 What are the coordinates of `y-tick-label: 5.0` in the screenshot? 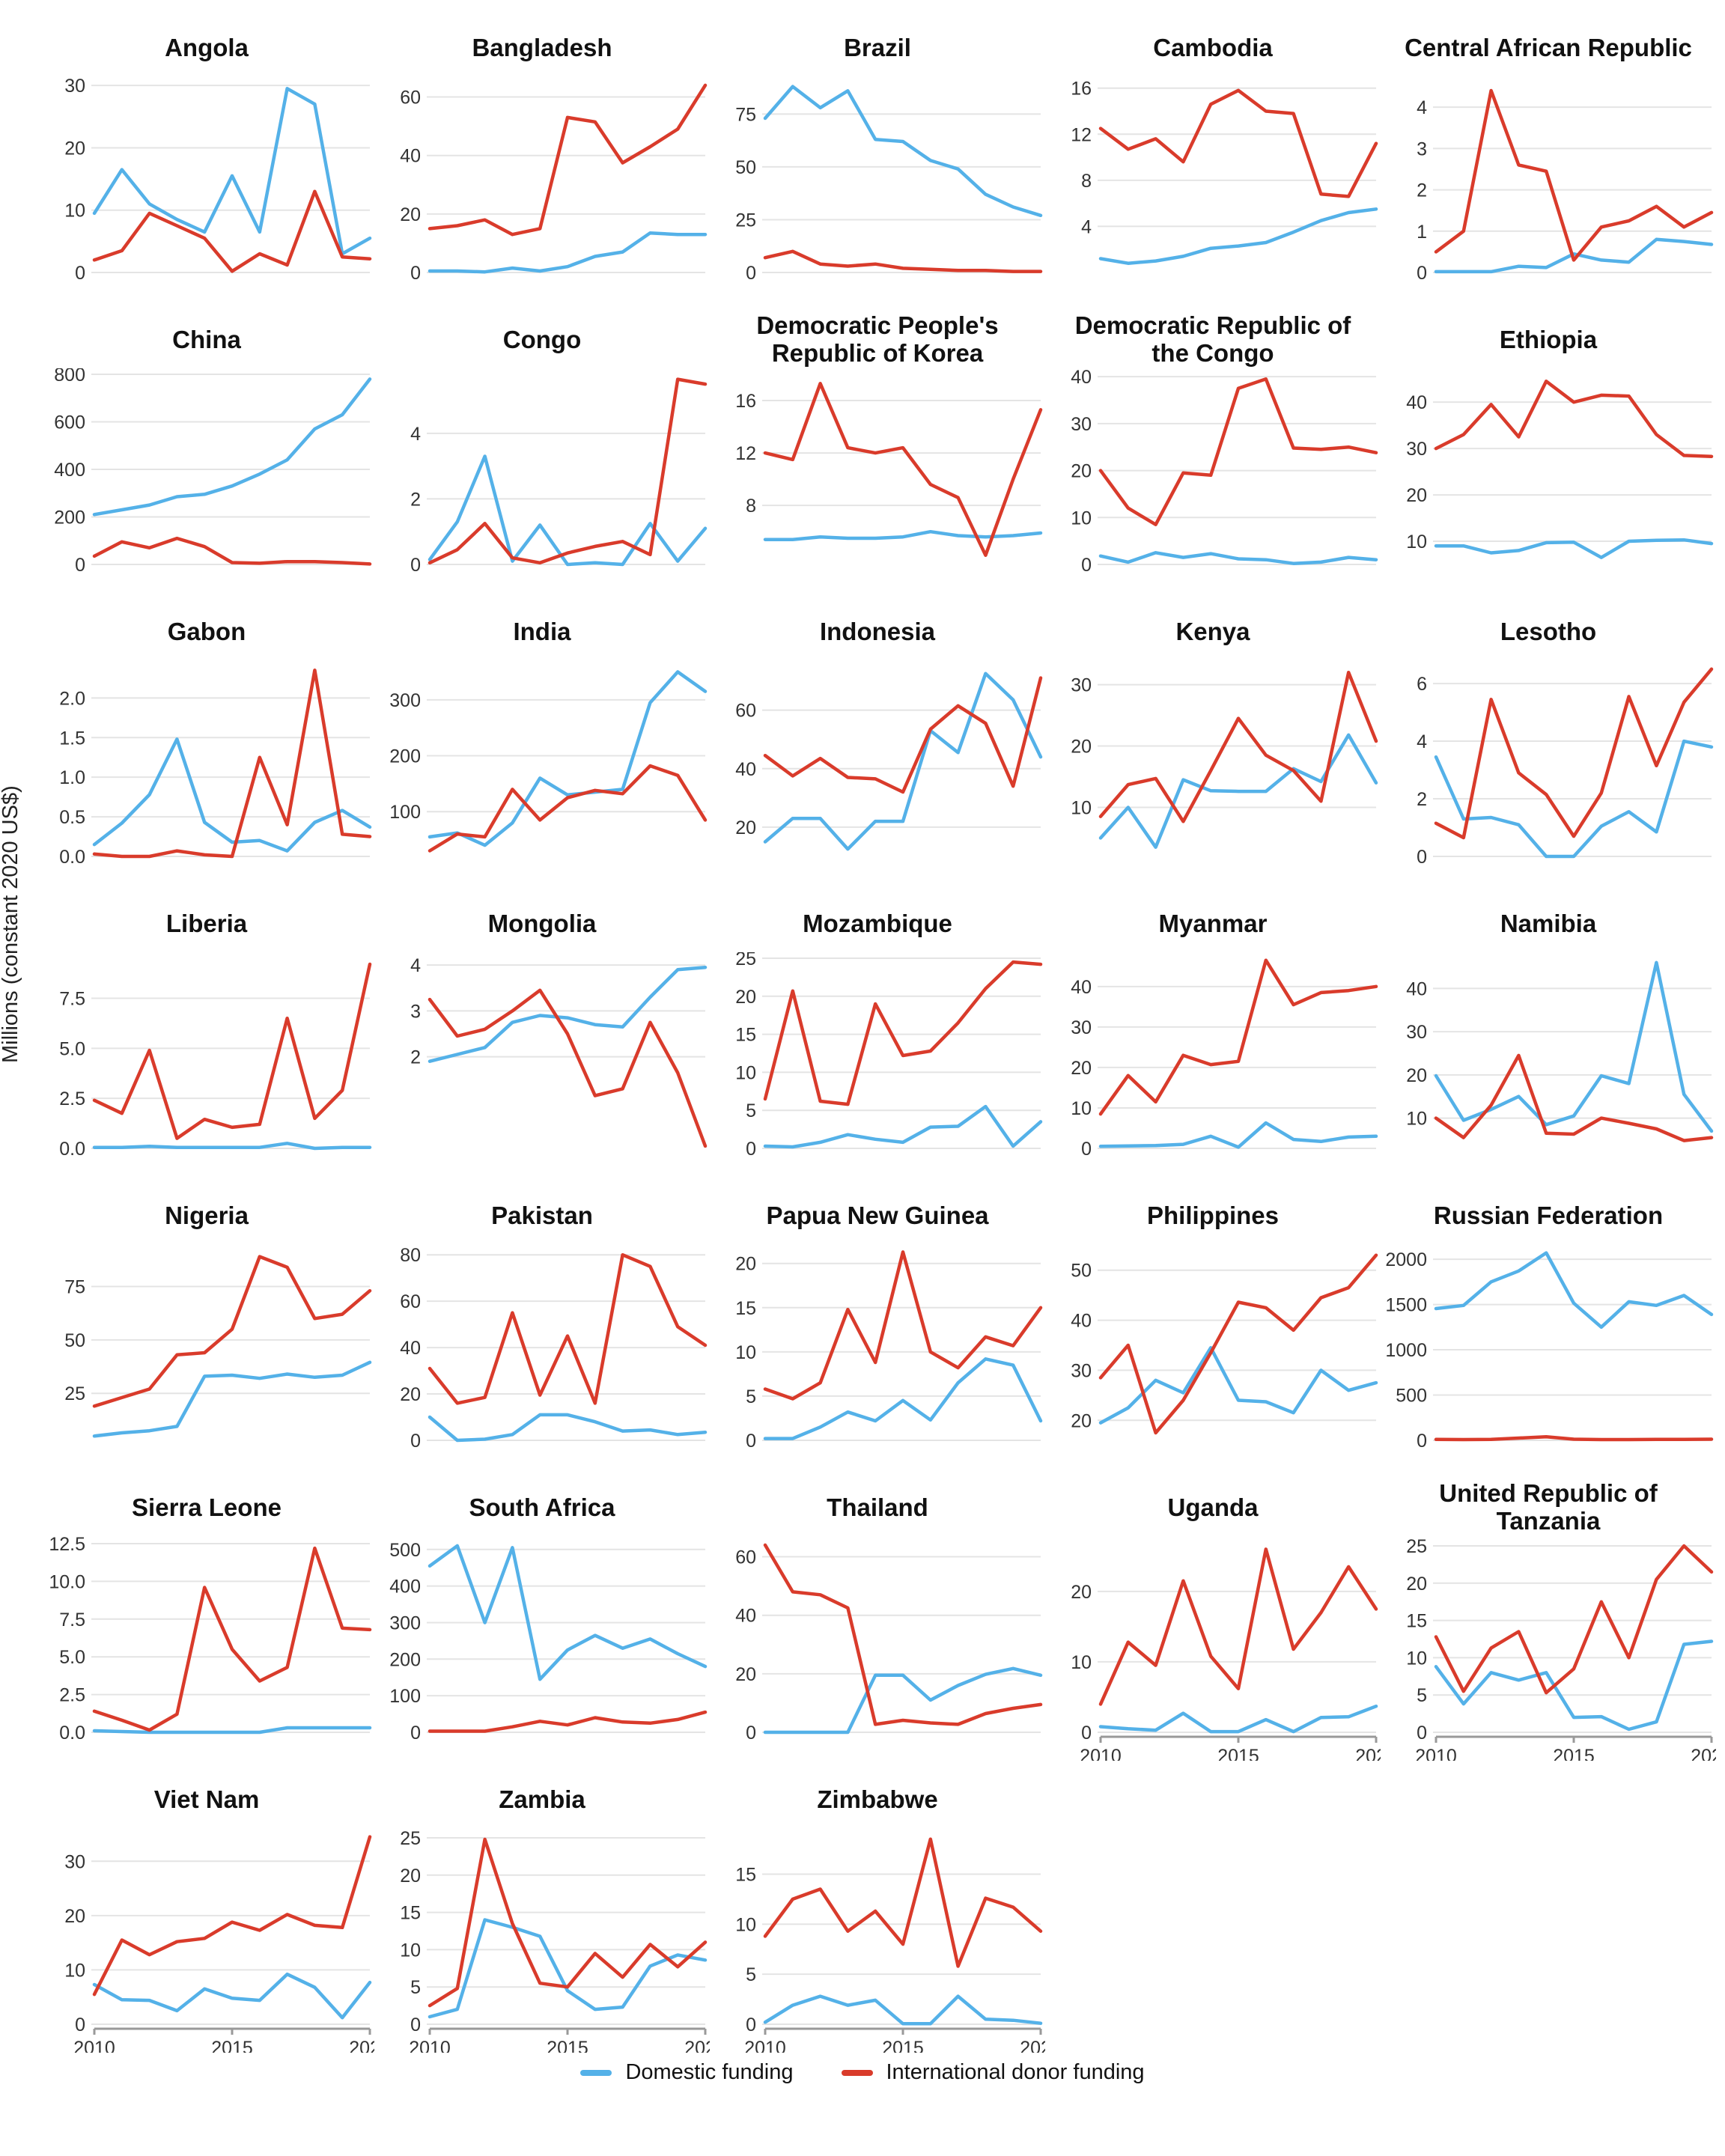 It's located at (72, 1048).